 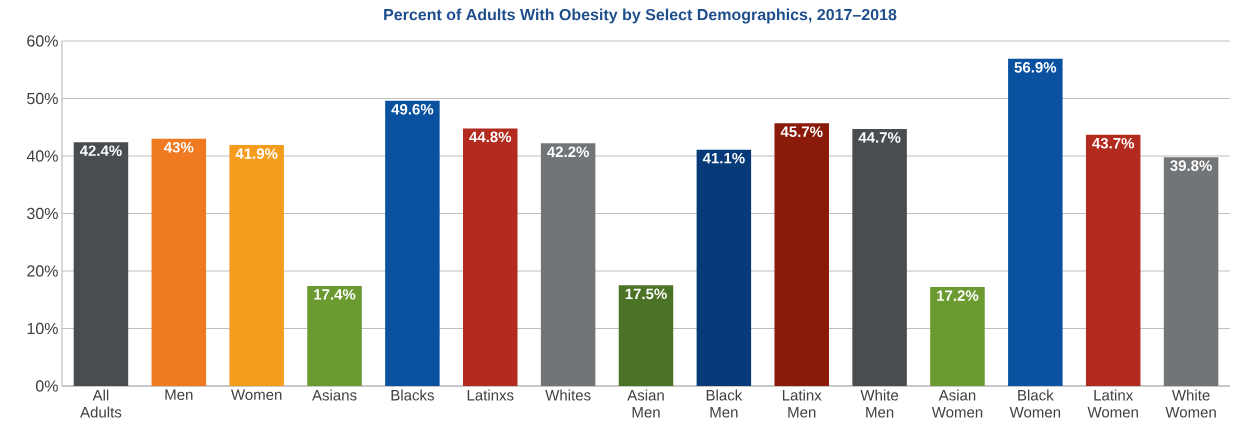 What do you see at coordinates (879, 403) in the screenshot?
I see `x-tick-label: White Men` at bounding box center [879, 403].